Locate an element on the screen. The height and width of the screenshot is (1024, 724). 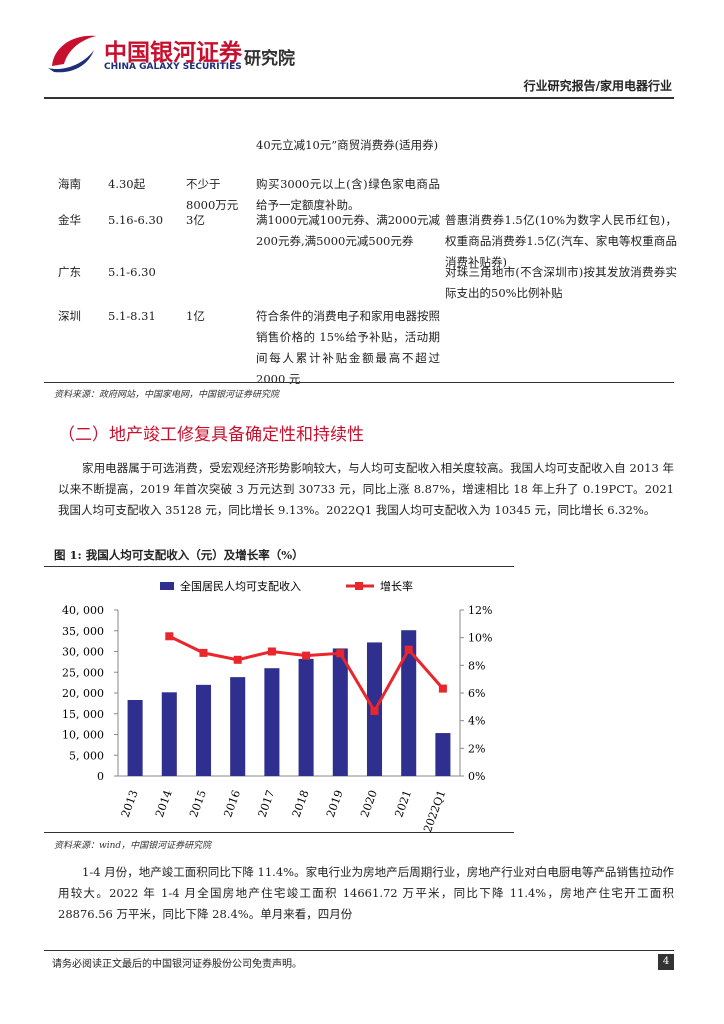
x-tick-label: 2022Q1 is located at coordinates (434, 810).